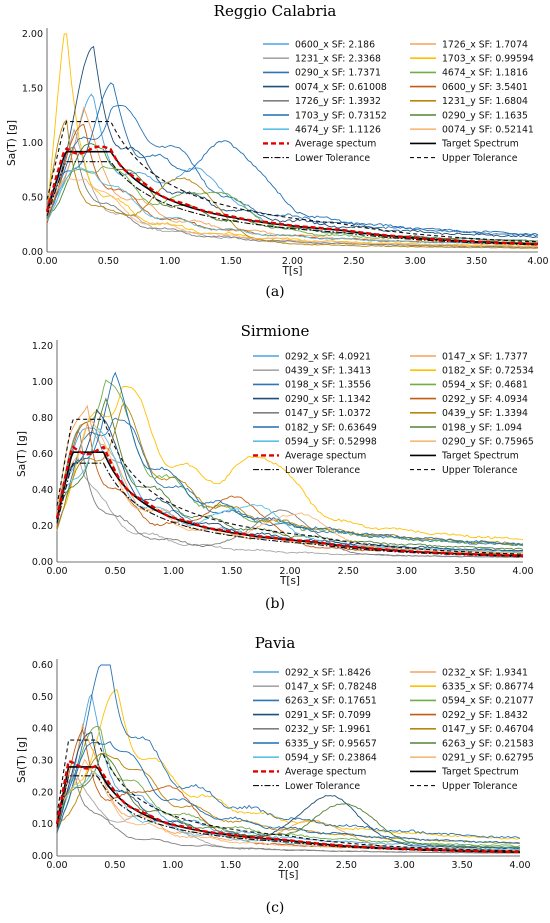  What do you see at coordinates (32, 89) in the screenshot?
I see `y-tick-label: 1.50` at bounding box center [32, 89].